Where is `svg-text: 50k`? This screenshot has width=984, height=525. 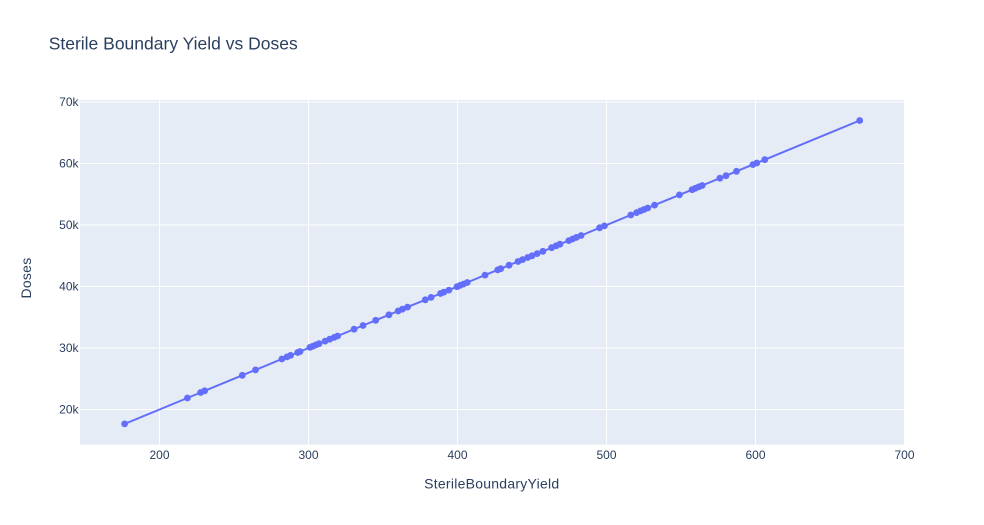
svg-text: 50k is located at coordinates (69, 225).